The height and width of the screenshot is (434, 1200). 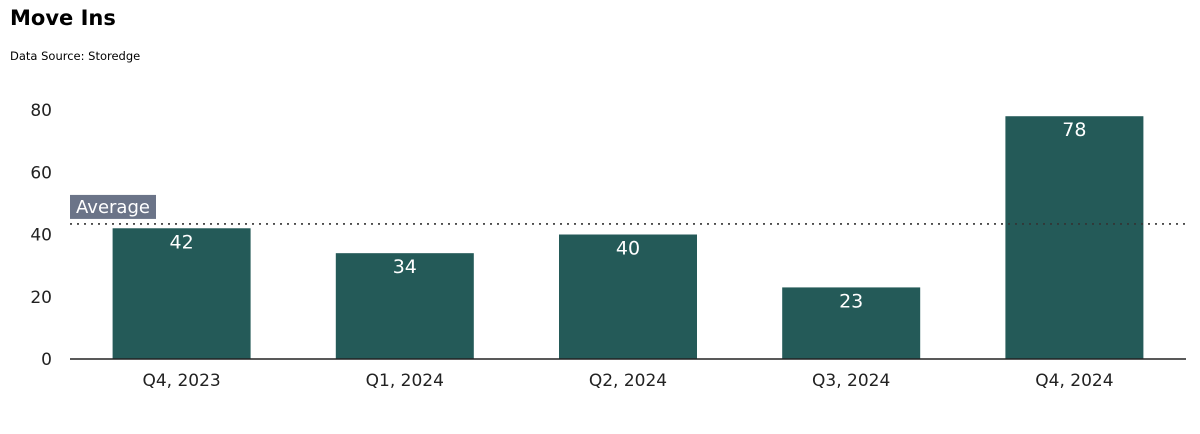 I want to click on bar-value-label: 78, so click(x=1074, y=130).